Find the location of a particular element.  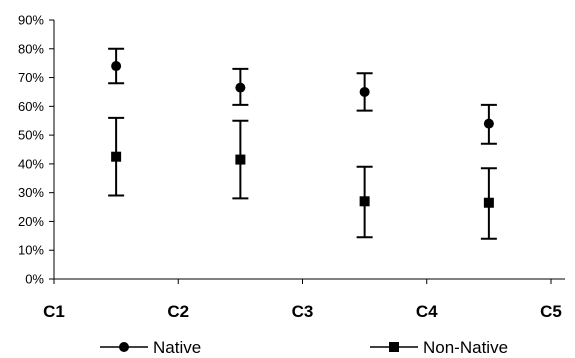

legend-item: Native is located at coordinates (150, 347).